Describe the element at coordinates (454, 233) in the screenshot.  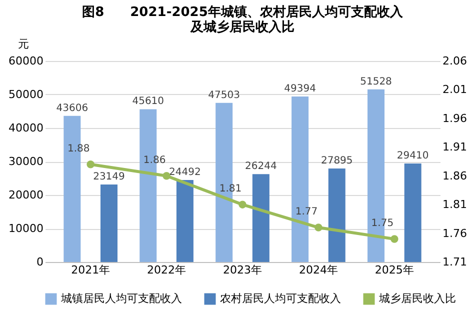
I see `y2-tick-label: 1.76` at that location.